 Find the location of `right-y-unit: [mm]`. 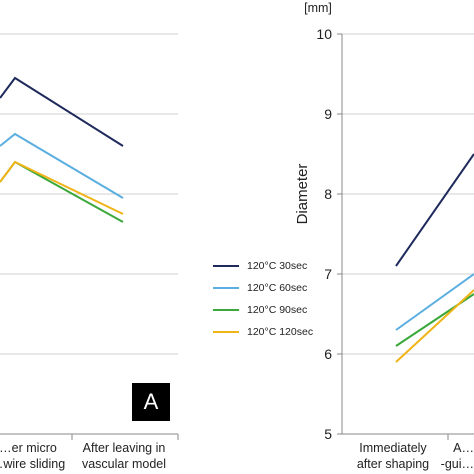

right-y-unit: [mm] is located at coordinates (318, 8).